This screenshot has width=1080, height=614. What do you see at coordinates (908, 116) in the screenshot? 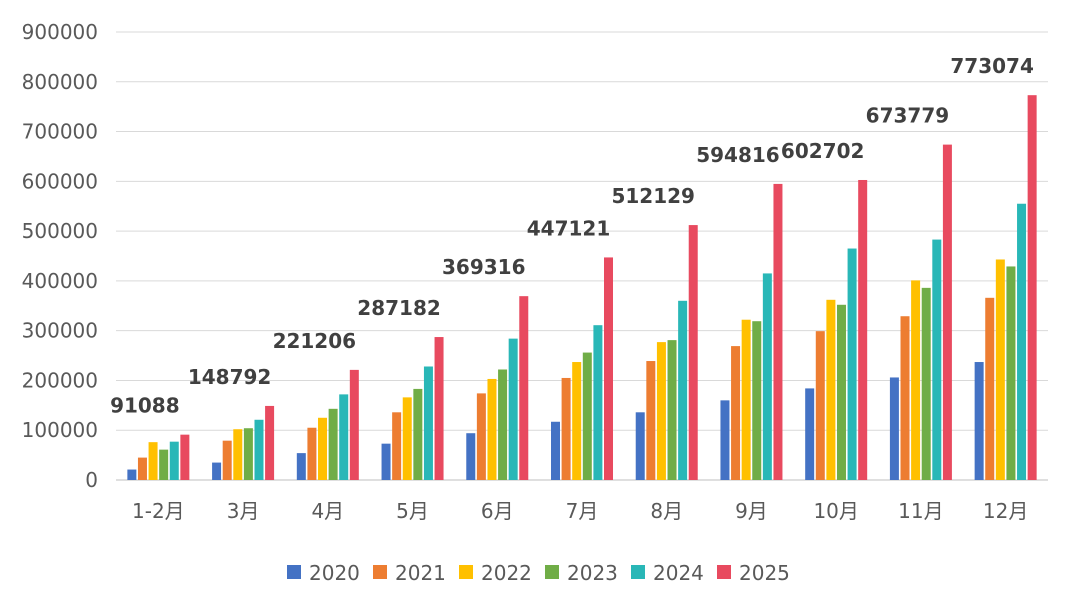
I see `data-label: 673779` at bounding box center [908, 116].